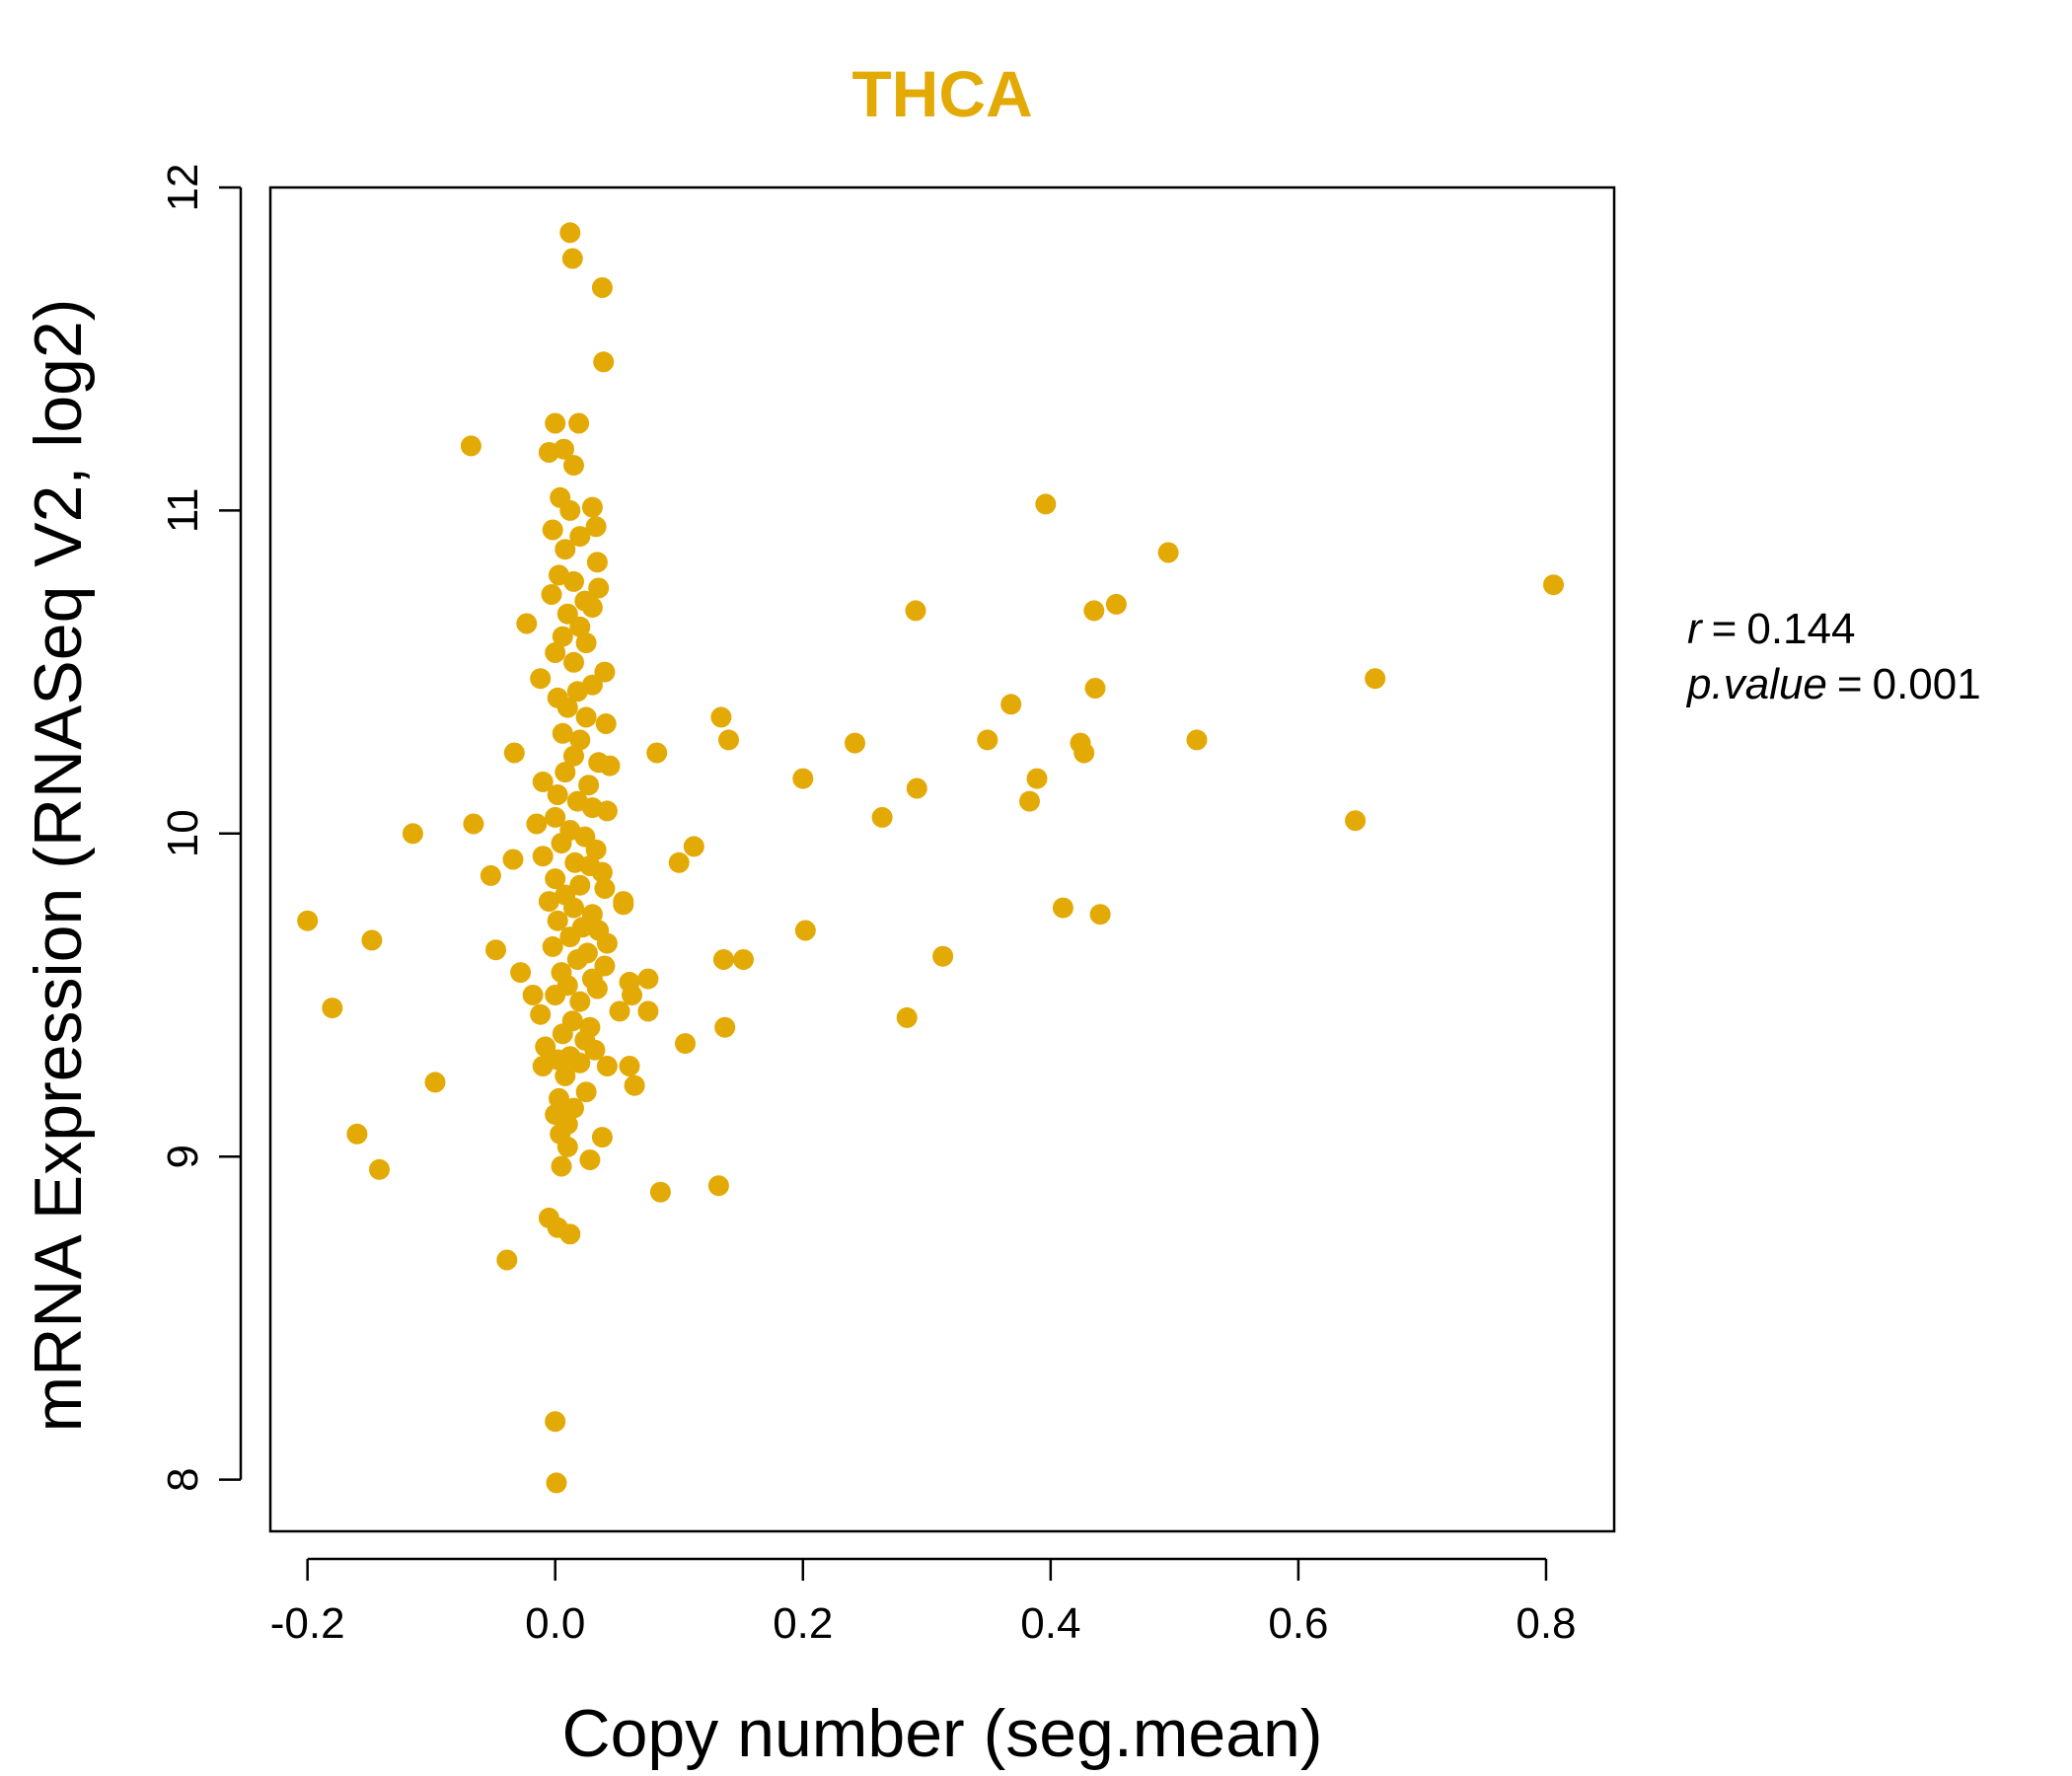 This screenshot has width=2072, height=1776. Describe the element at coordinates (1725, 629) in the screenshot. I see `r-equals: =` at that location.